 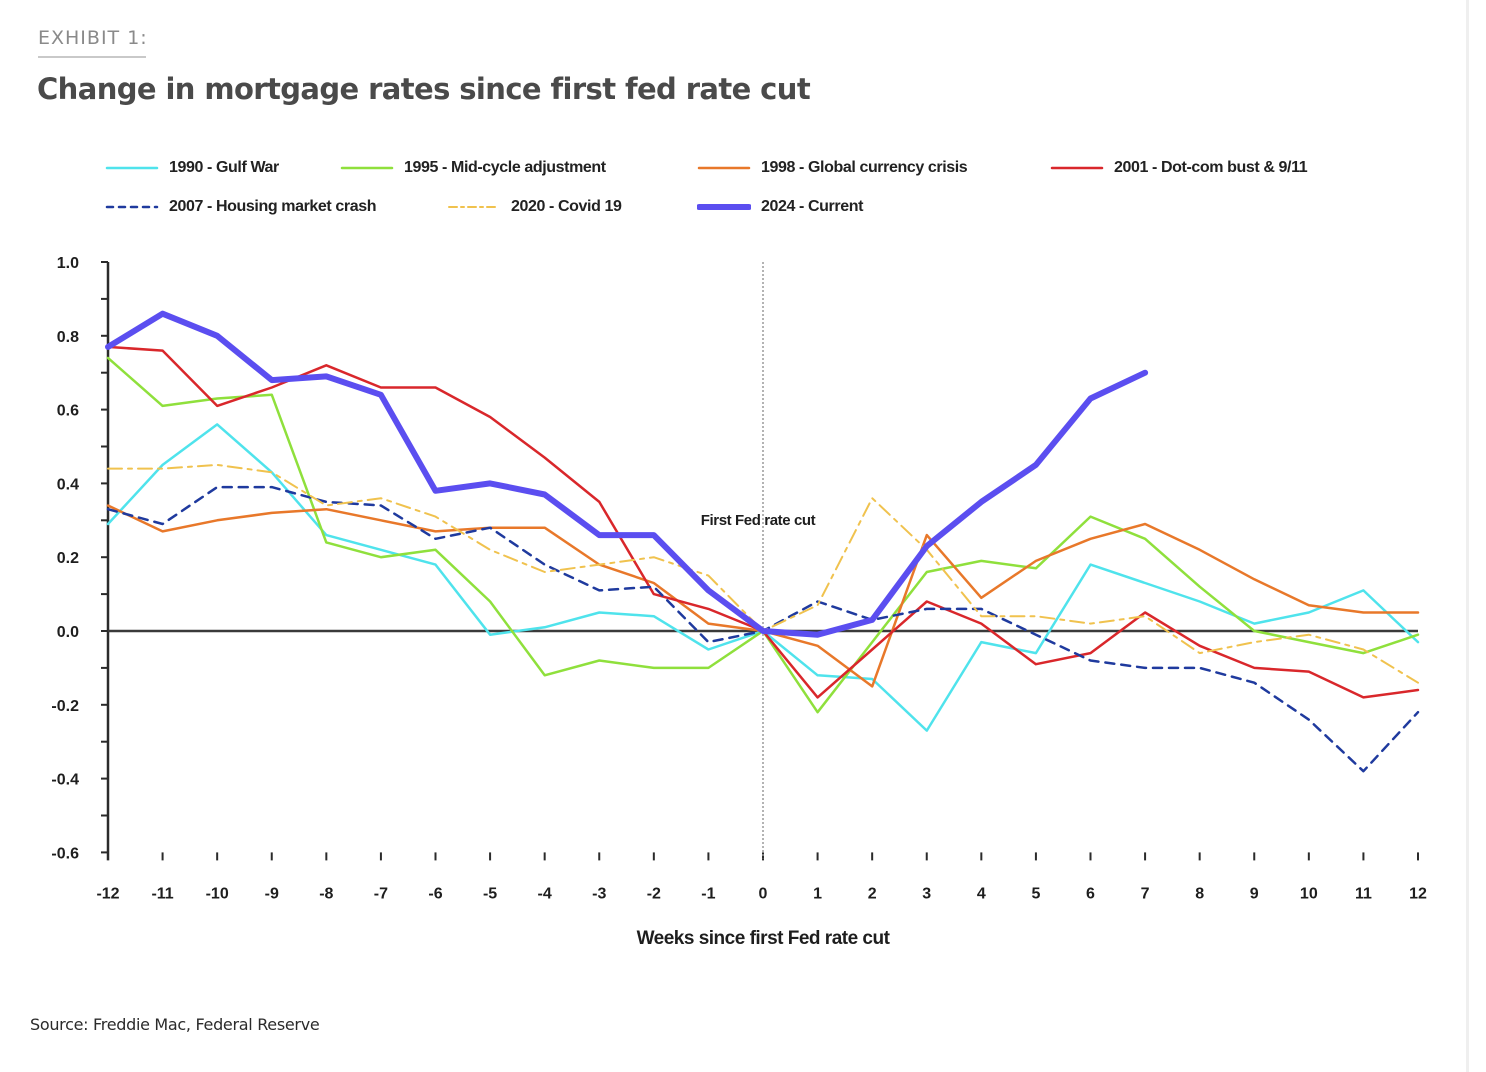 I want to click on legend-label: 2001 - Dot-com bust & 9/11, so click(x=1211, y=167).